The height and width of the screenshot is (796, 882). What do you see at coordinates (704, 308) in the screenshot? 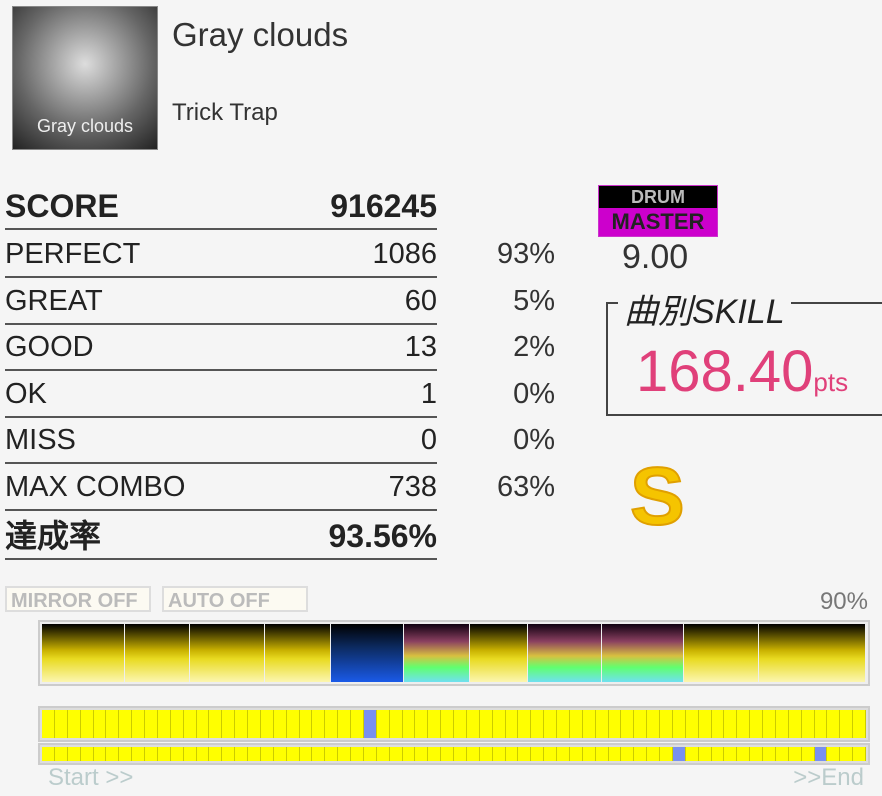
I see `skill-label: 曲別SKILL` at bounding box center [704, 308].